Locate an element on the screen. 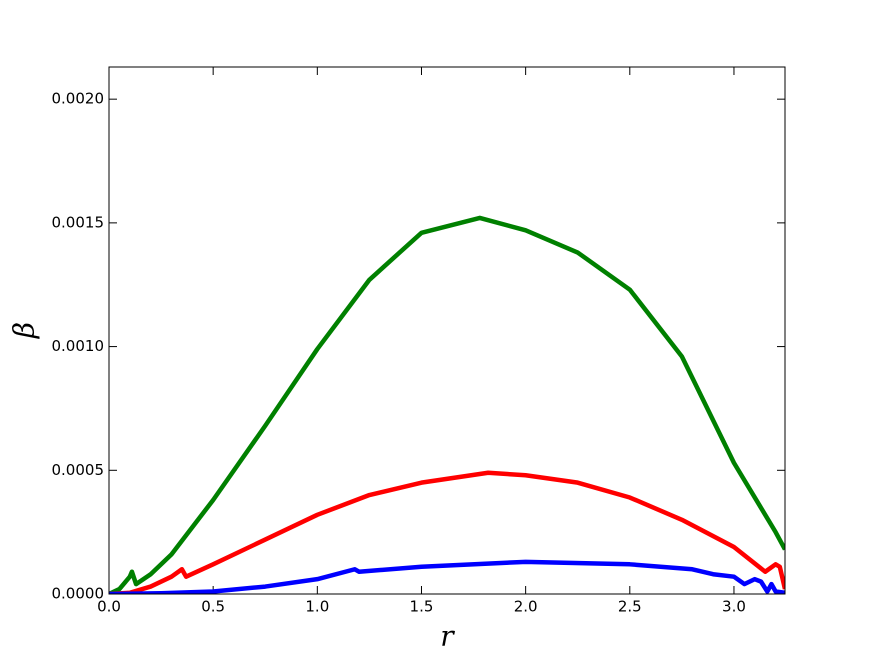 The image size is (871, 660). y-tick-label: 0.0010 is located at coordinates (78, 346).